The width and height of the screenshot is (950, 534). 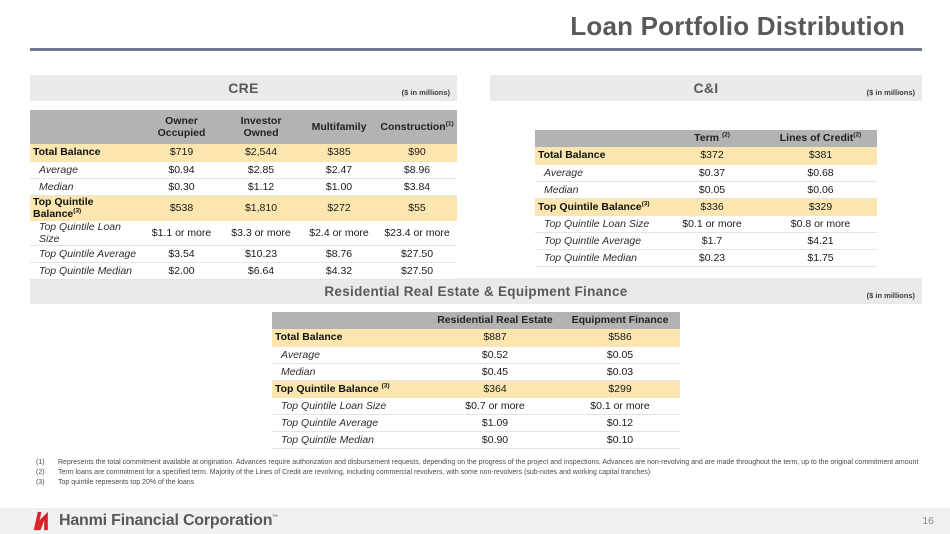 I want to click on cell-value: $0.94, so click(x=181, y=170).